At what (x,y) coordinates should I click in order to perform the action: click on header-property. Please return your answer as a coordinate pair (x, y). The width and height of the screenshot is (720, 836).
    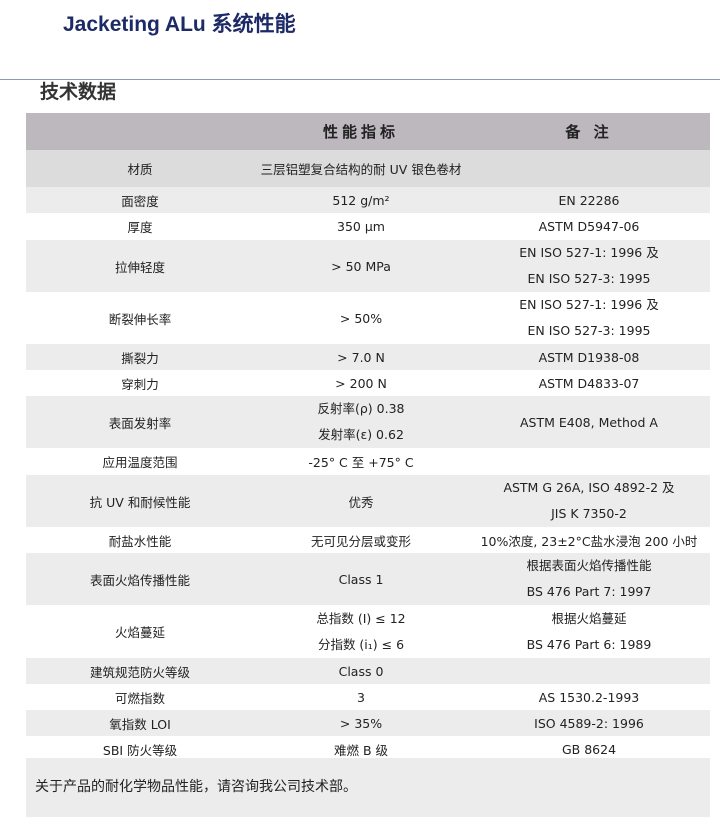
    Looking at the image, I should click on (140, 131).